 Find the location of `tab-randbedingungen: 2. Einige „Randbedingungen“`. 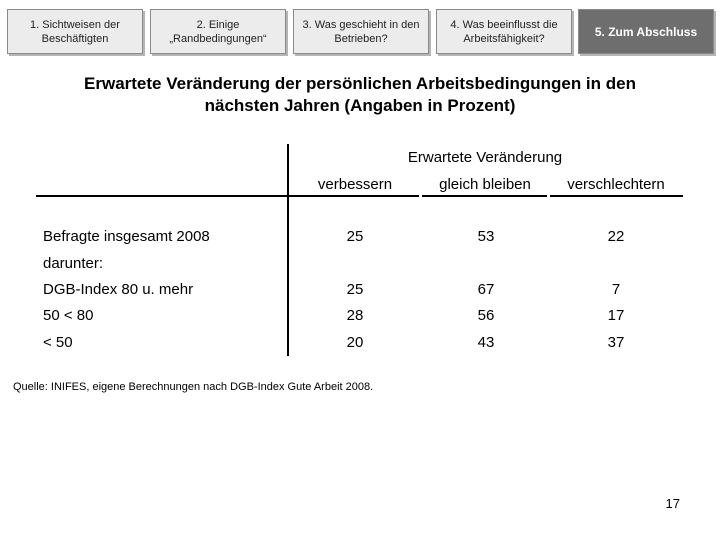

tab-randbedingungen: 2. Einige „Randbedingungen“ is located at coordinates (218, 31).